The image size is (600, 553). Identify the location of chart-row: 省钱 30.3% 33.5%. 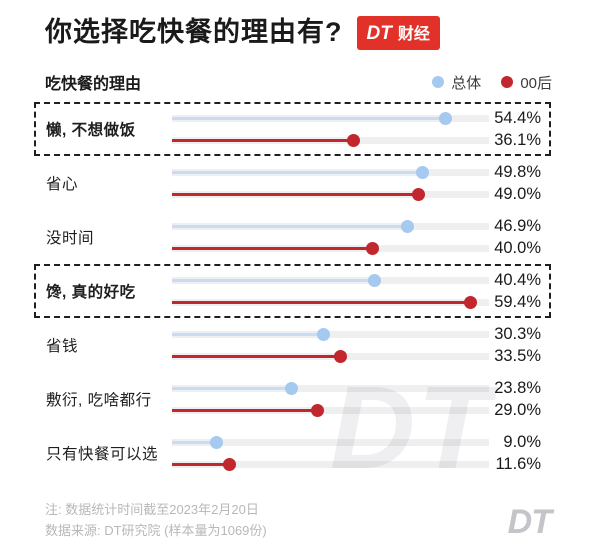
(292, 345).